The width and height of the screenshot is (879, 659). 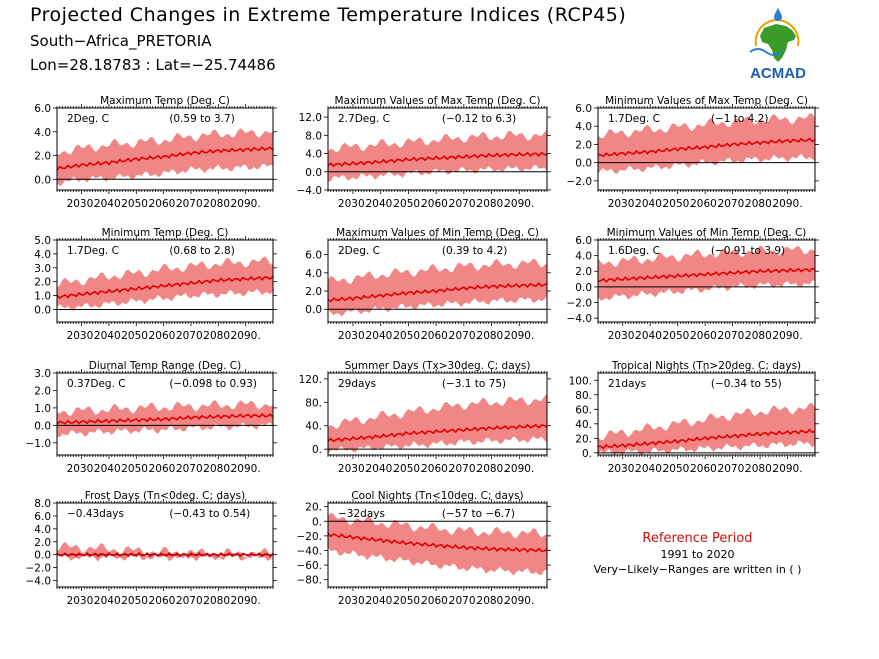 I want to click on median-value-label: 1.6Deg. C, so click(x=634, y=251).